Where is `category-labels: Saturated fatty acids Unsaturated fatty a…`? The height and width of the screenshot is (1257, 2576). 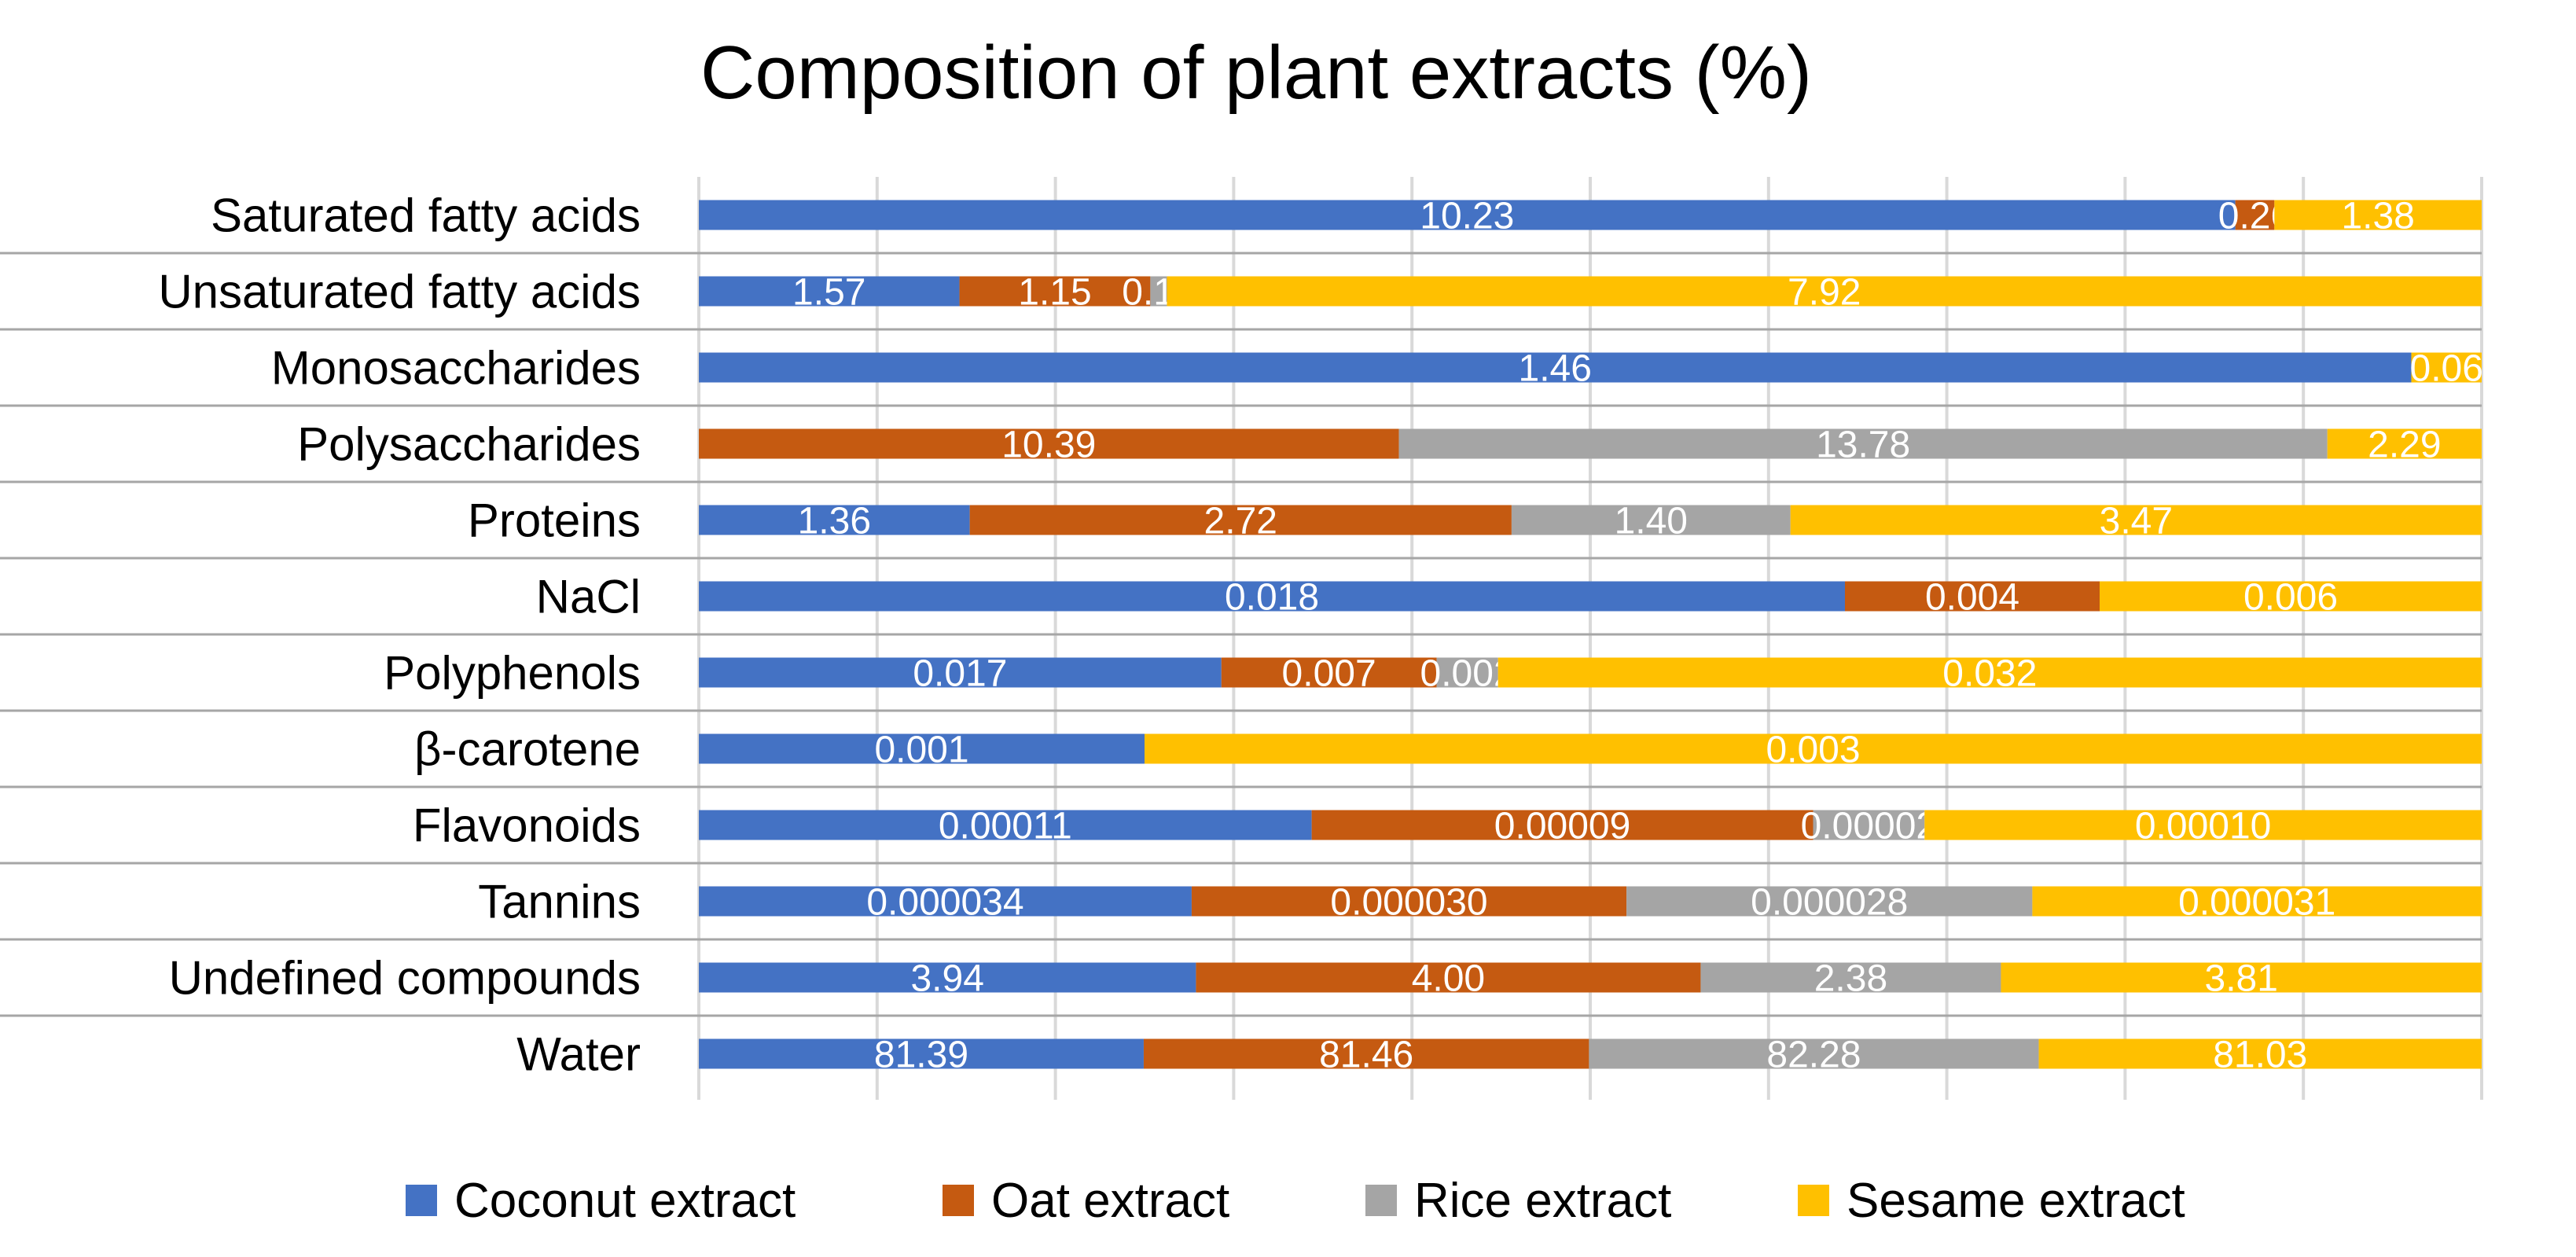
category-labels: Saturated fatty acids Unsaturated fatty a… is located at coordinates (399, 635).